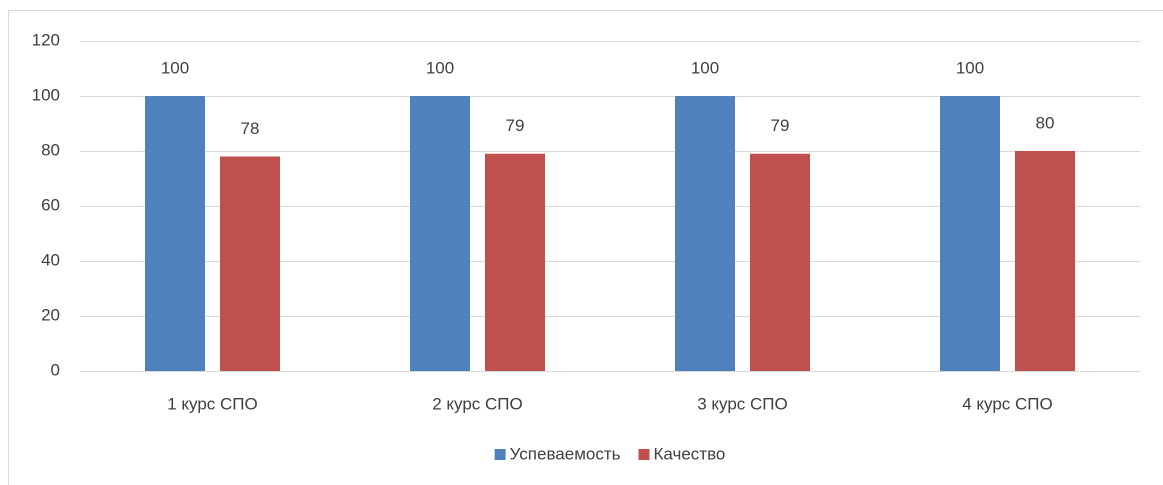 The image size is (1163, 485). I want to click on x-tick-label: 2 курс СПО, so click(477, 403).